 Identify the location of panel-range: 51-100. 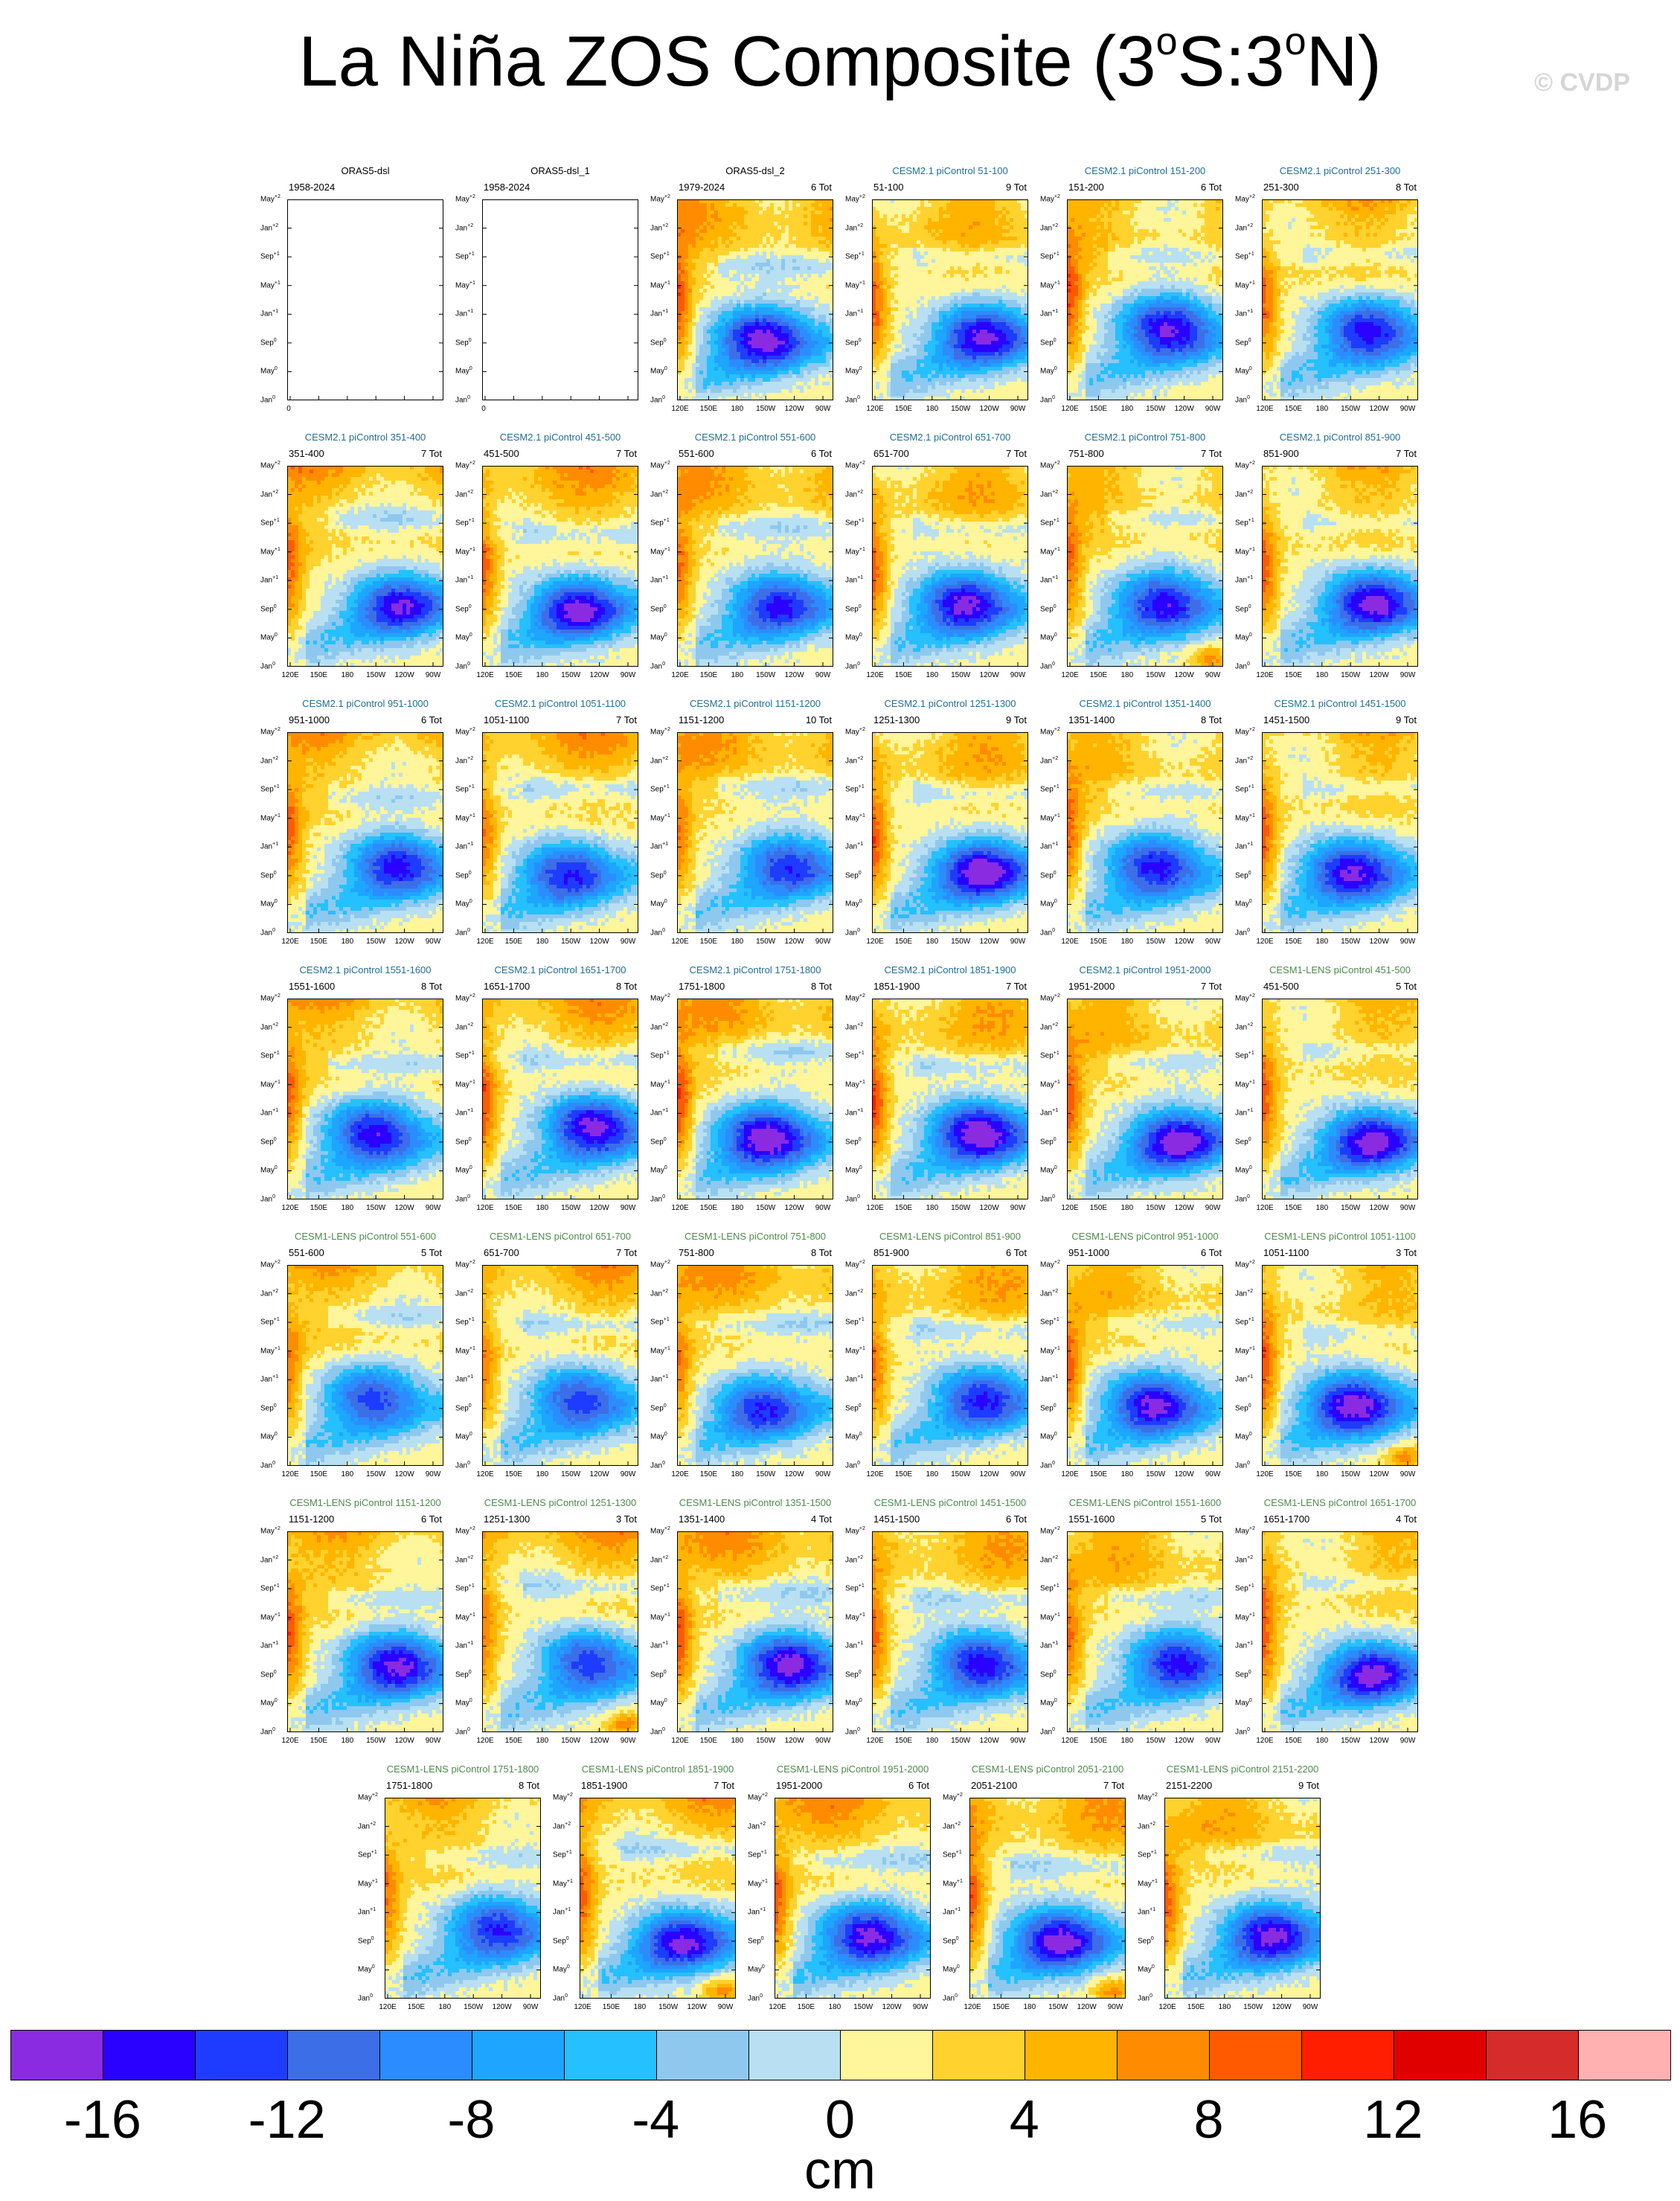
(888, 187).